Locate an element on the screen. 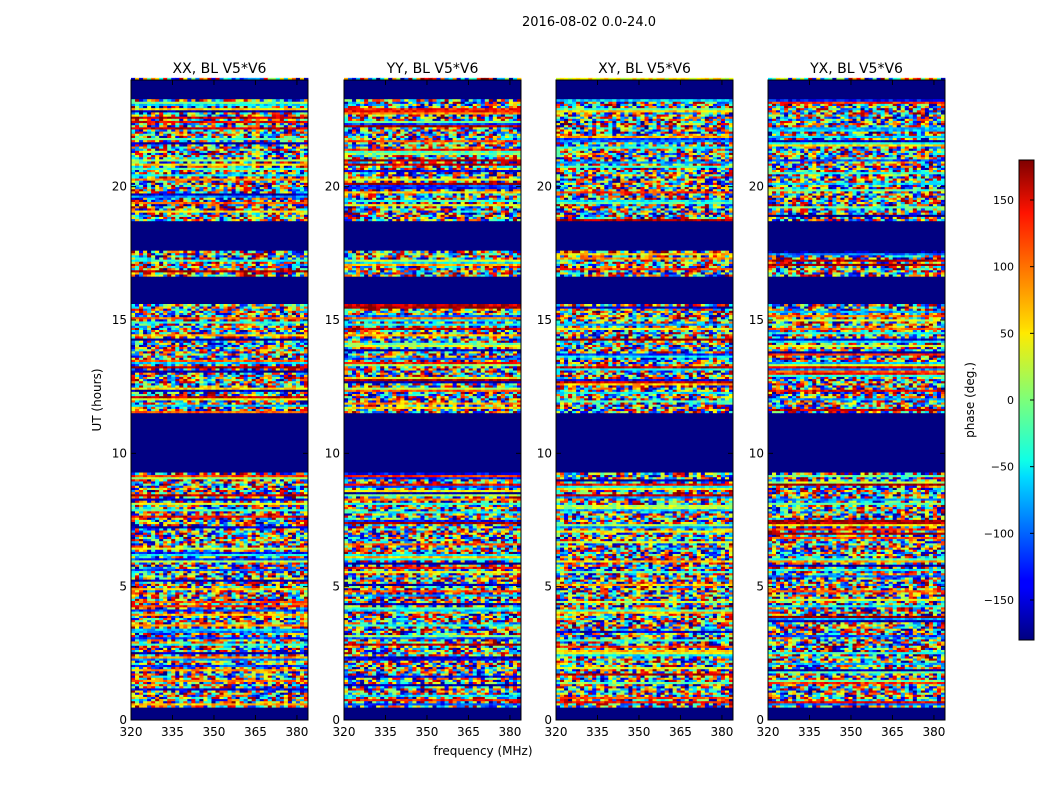  figure-suptitle: 2016-08-02 0.0-24.0 is located at coordinates (589, 22).